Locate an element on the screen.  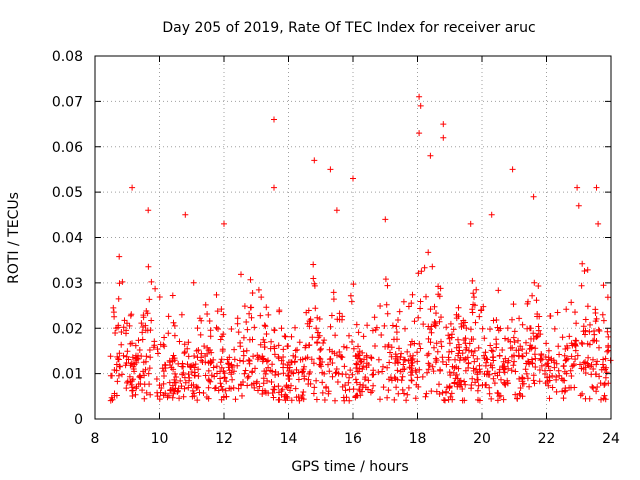
x-tick-label: 16 is located at coordinates (353, 439).